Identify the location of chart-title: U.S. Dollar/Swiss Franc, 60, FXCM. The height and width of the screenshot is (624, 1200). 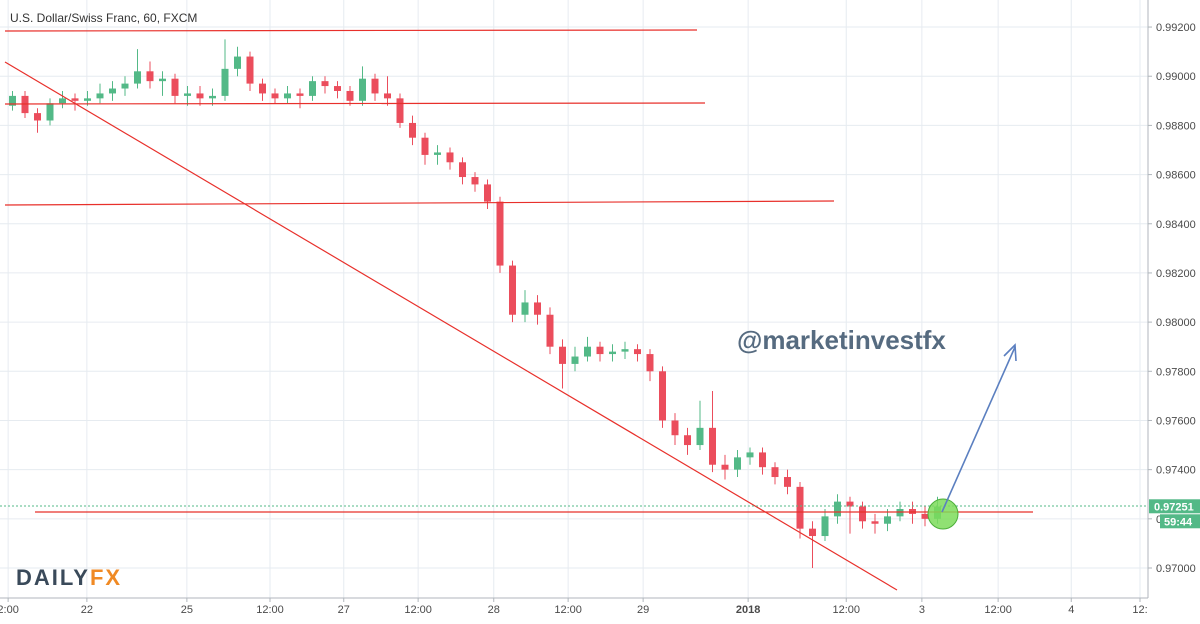
(103, 18).